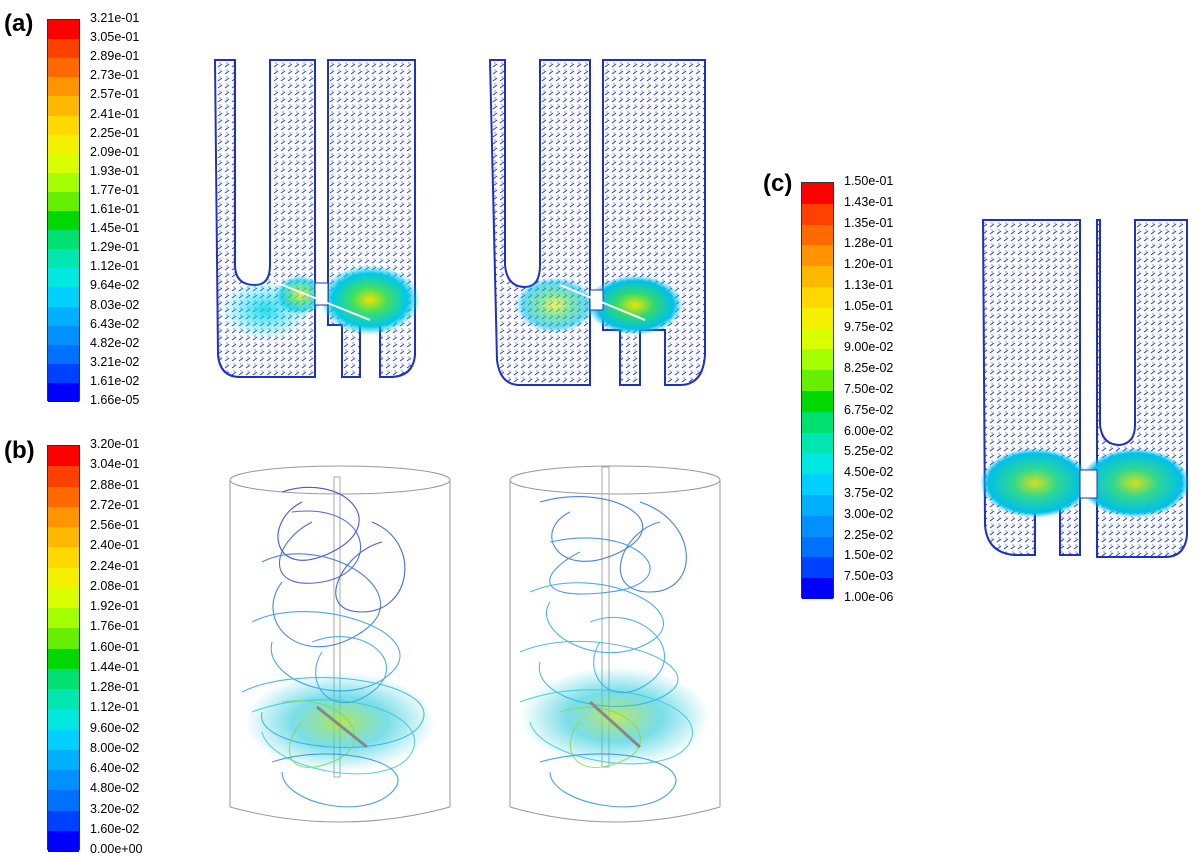  I want to click on legend-tick-label: 4.50e-02, so click(869, 472).